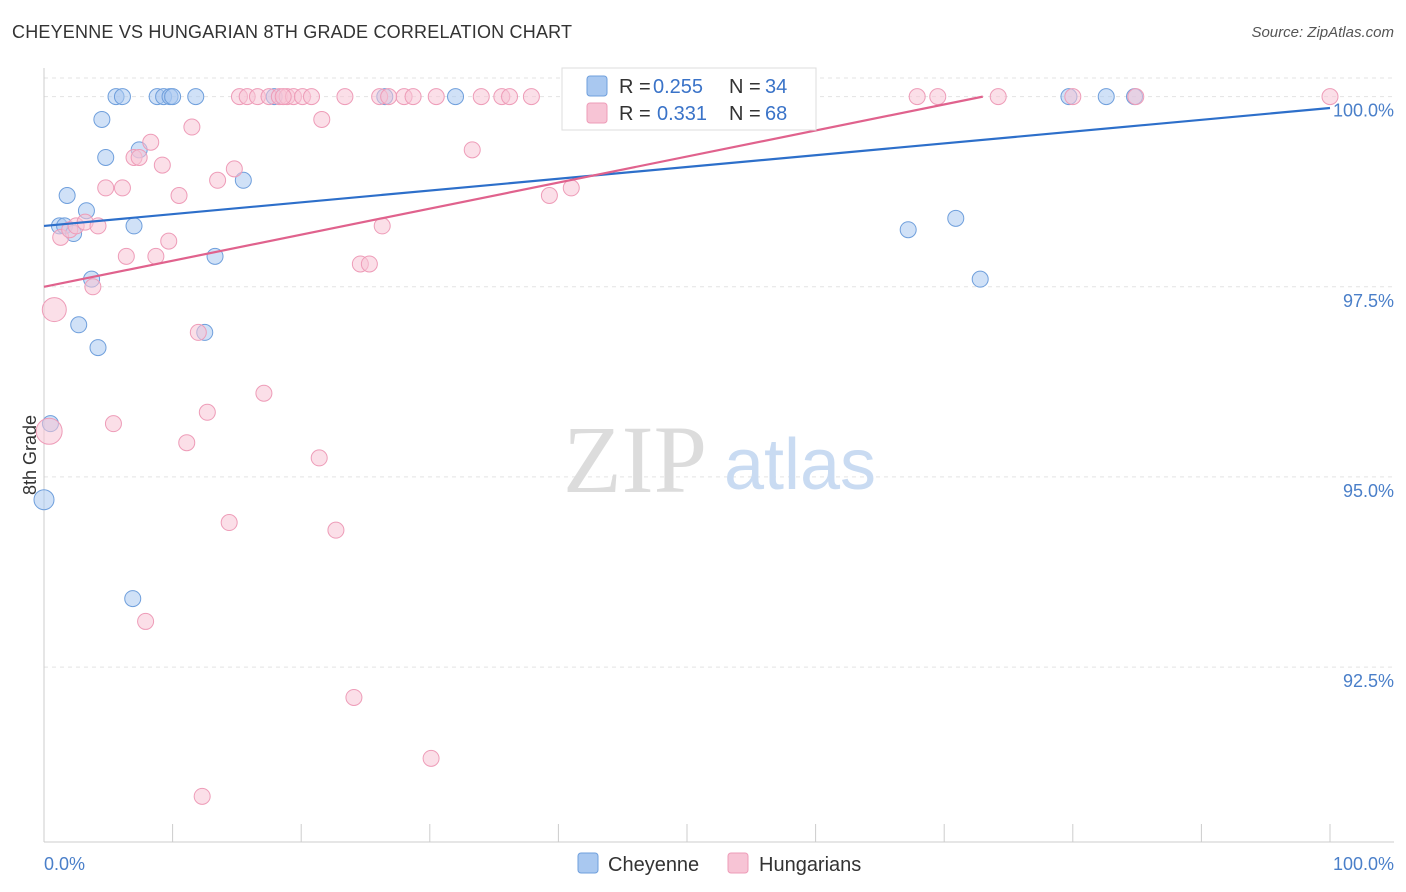 Image resolution: width=1406 pixels, height=892 pixels. What do you see at coordinates (687, 167) in the screenshot?
I see `trend-line-cheyenne` at bounding box center [687, 167].